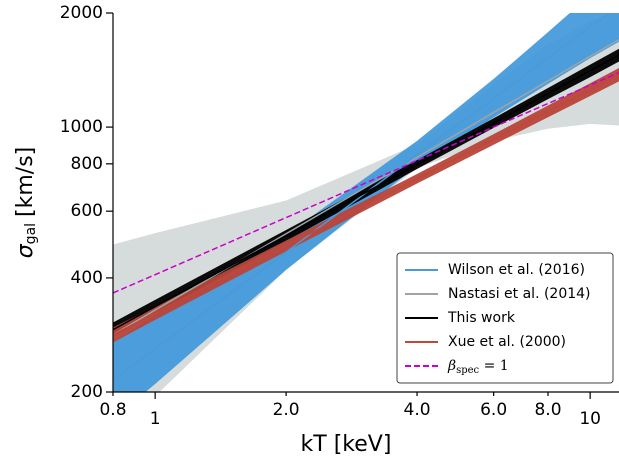 Image resolution: width=619 pixels, height=470 pixels. Describe the element at coordinates (25, 182) in the screenshot. I see `y-label-unit: [km/s]` at that location.